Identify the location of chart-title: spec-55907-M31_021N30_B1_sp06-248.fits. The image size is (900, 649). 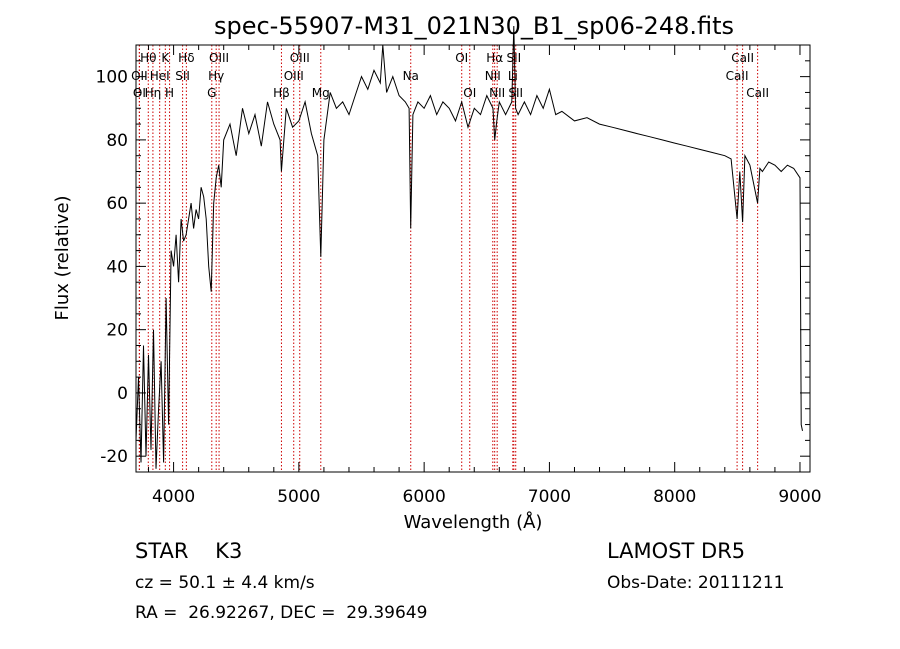
(474, 26).